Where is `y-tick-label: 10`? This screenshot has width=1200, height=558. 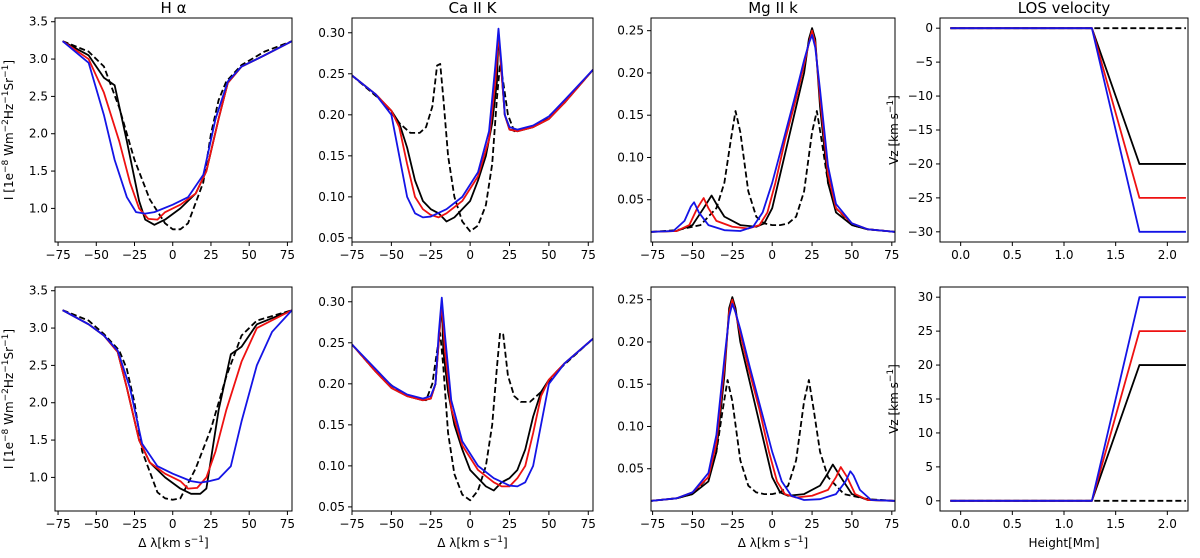
y-tick-label: 10 is located at coordinates (925, 433).